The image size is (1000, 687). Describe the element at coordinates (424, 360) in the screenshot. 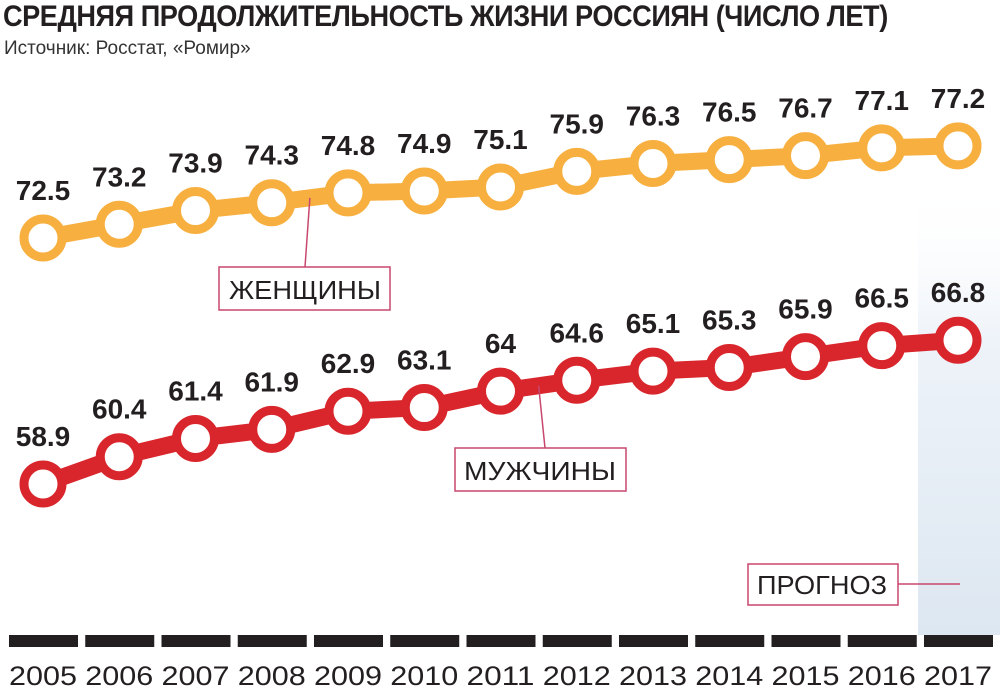

I see `data-label: 63.1` at that location.